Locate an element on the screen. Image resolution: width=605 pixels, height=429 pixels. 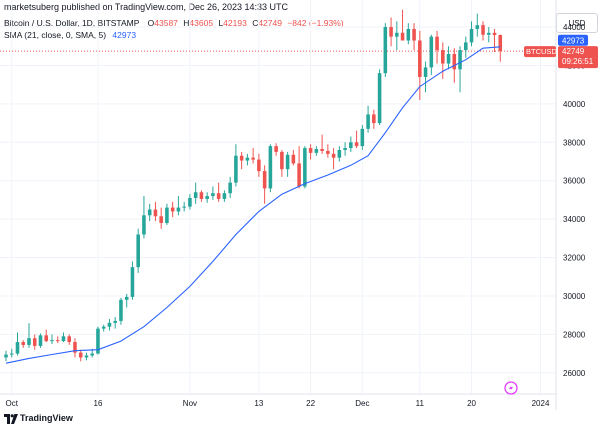
time-tick-label: 13 is located at coordinates (258, 403).